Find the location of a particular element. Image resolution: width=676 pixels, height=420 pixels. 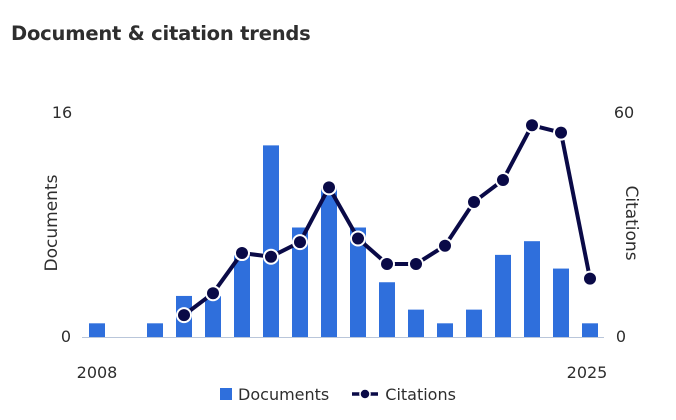

documents-bar-2019 is located at coordinates (416, 323).